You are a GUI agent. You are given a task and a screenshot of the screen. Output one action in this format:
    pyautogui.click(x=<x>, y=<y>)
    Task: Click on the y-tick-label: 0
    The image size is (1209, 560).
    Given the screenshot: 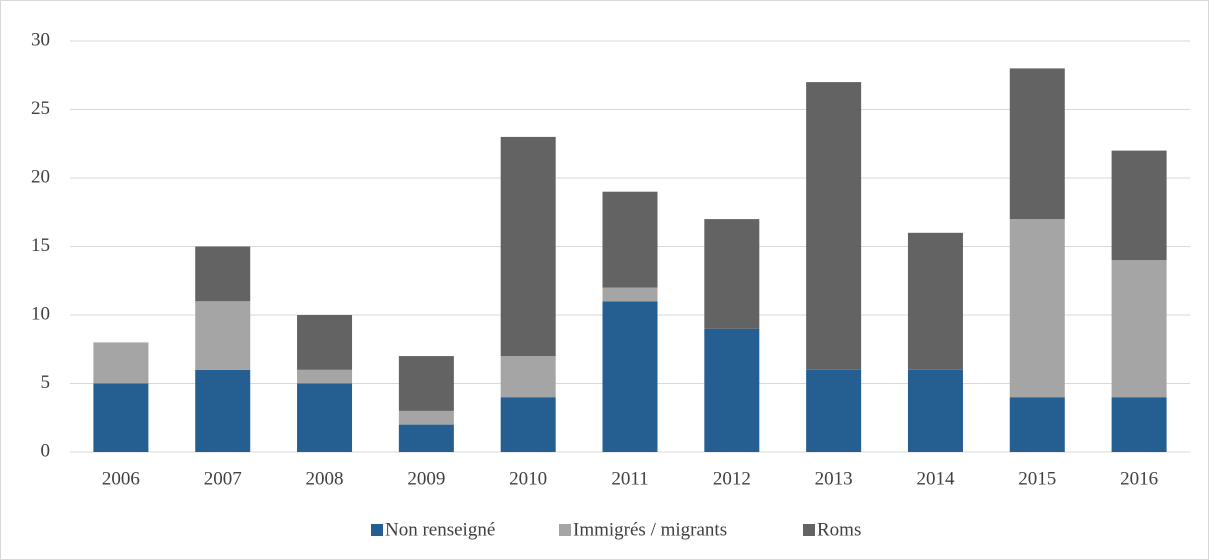 What is the action you would take?
    pyautogui.click(x=46, y=450)
    